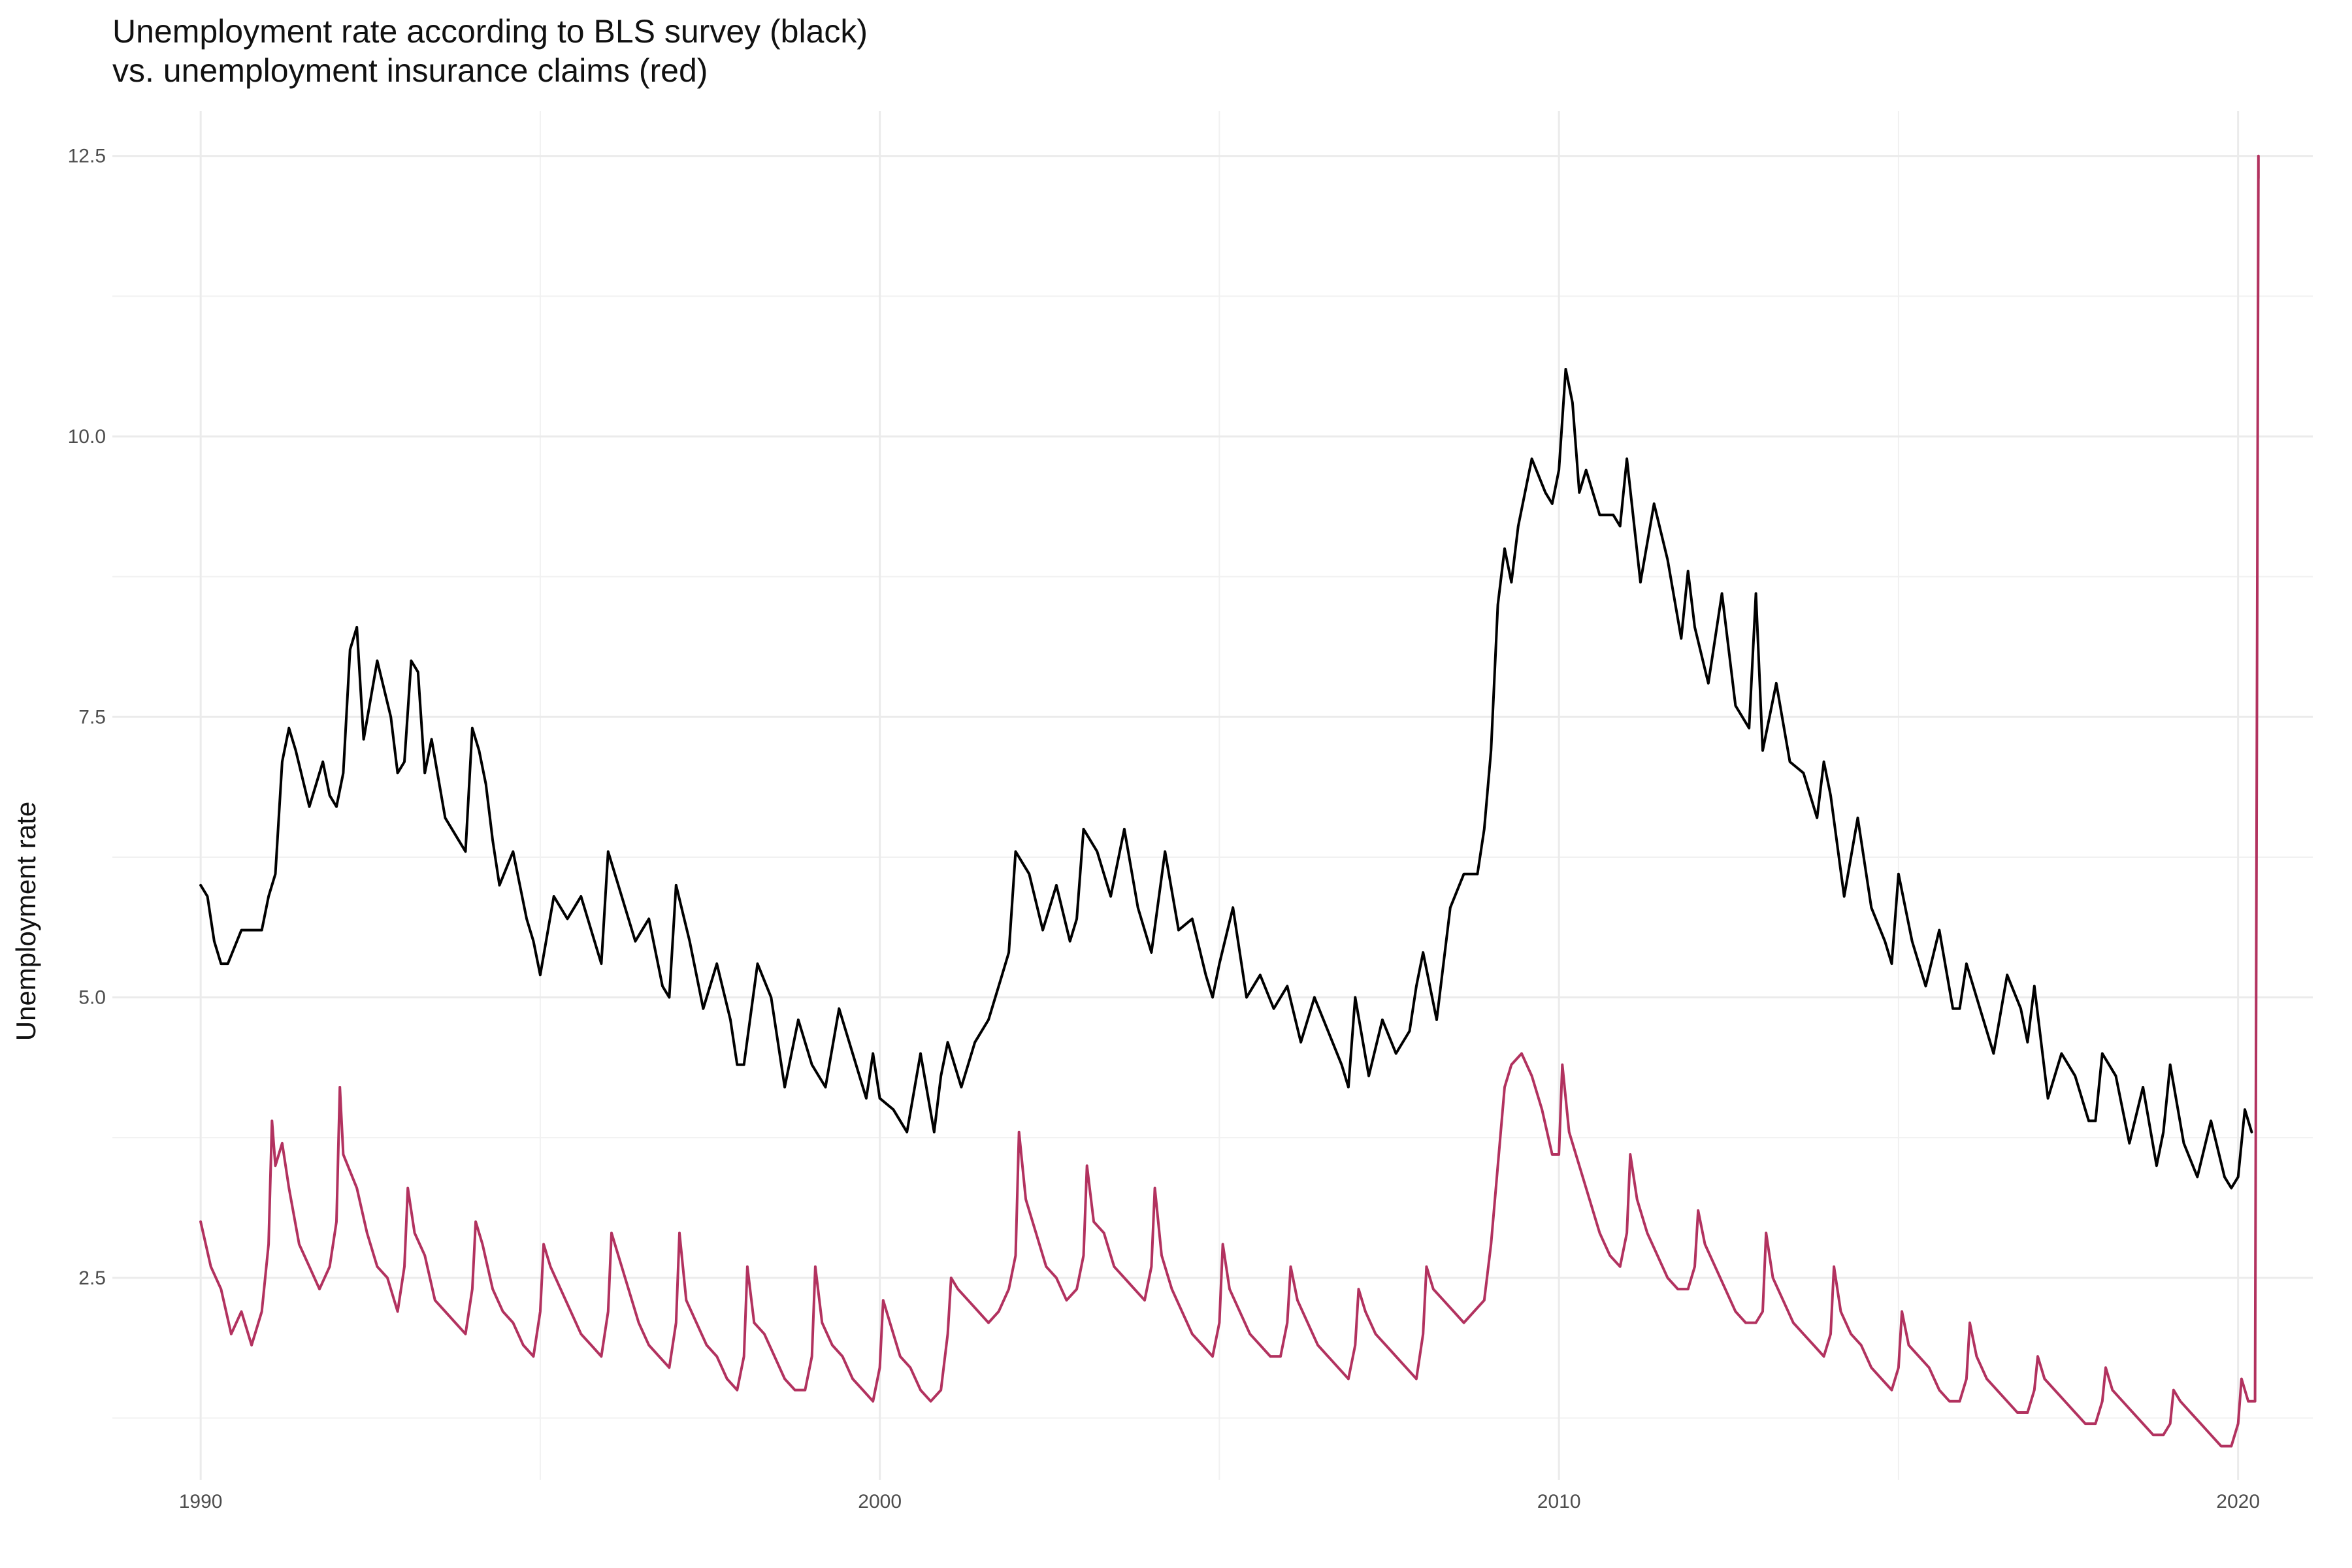  What do you see at coordinates (880, 1501) in the screenshot?
I see `x-tick-label: 2000` at bounding box center [880, 1501].